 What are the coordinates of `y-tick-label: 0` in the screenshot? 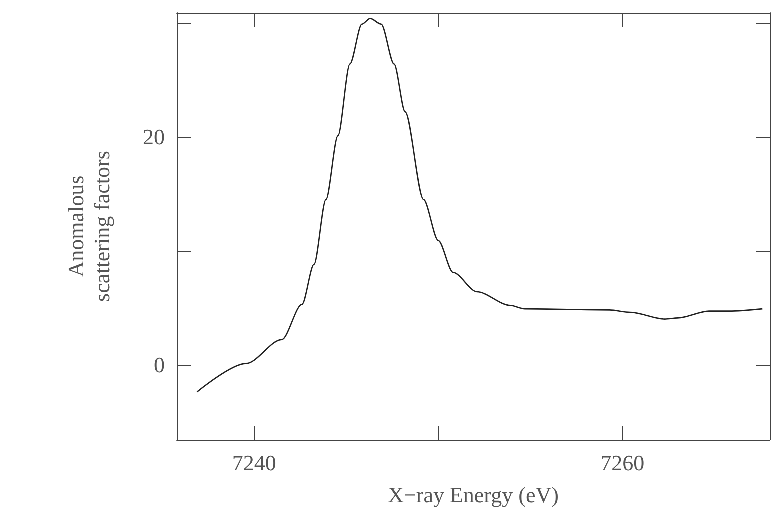 It's located at (159, 365).